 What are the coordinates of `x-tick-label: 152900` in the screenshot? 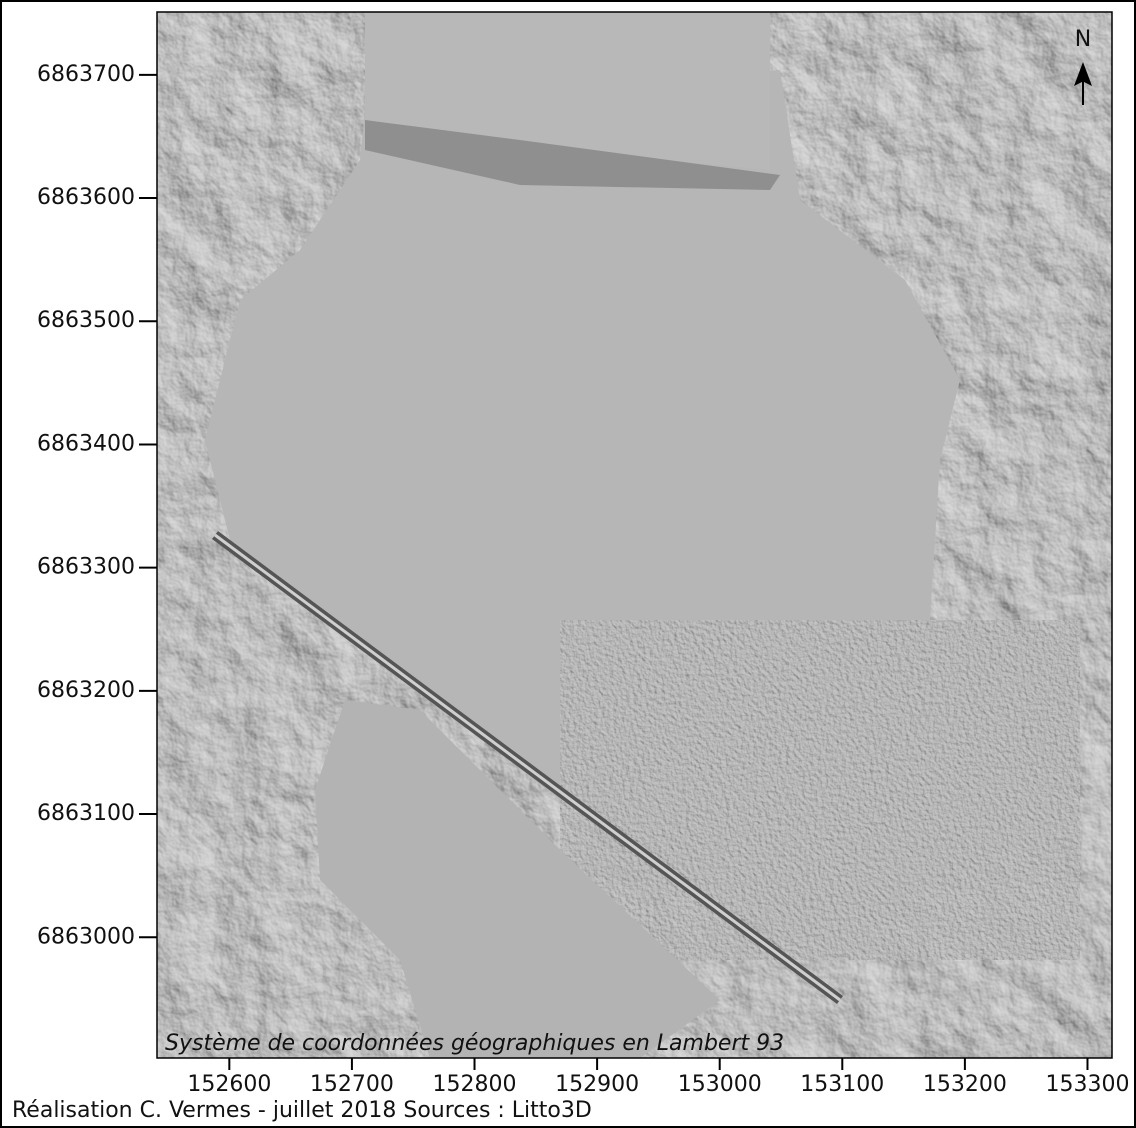 It's located at (597, 1084).